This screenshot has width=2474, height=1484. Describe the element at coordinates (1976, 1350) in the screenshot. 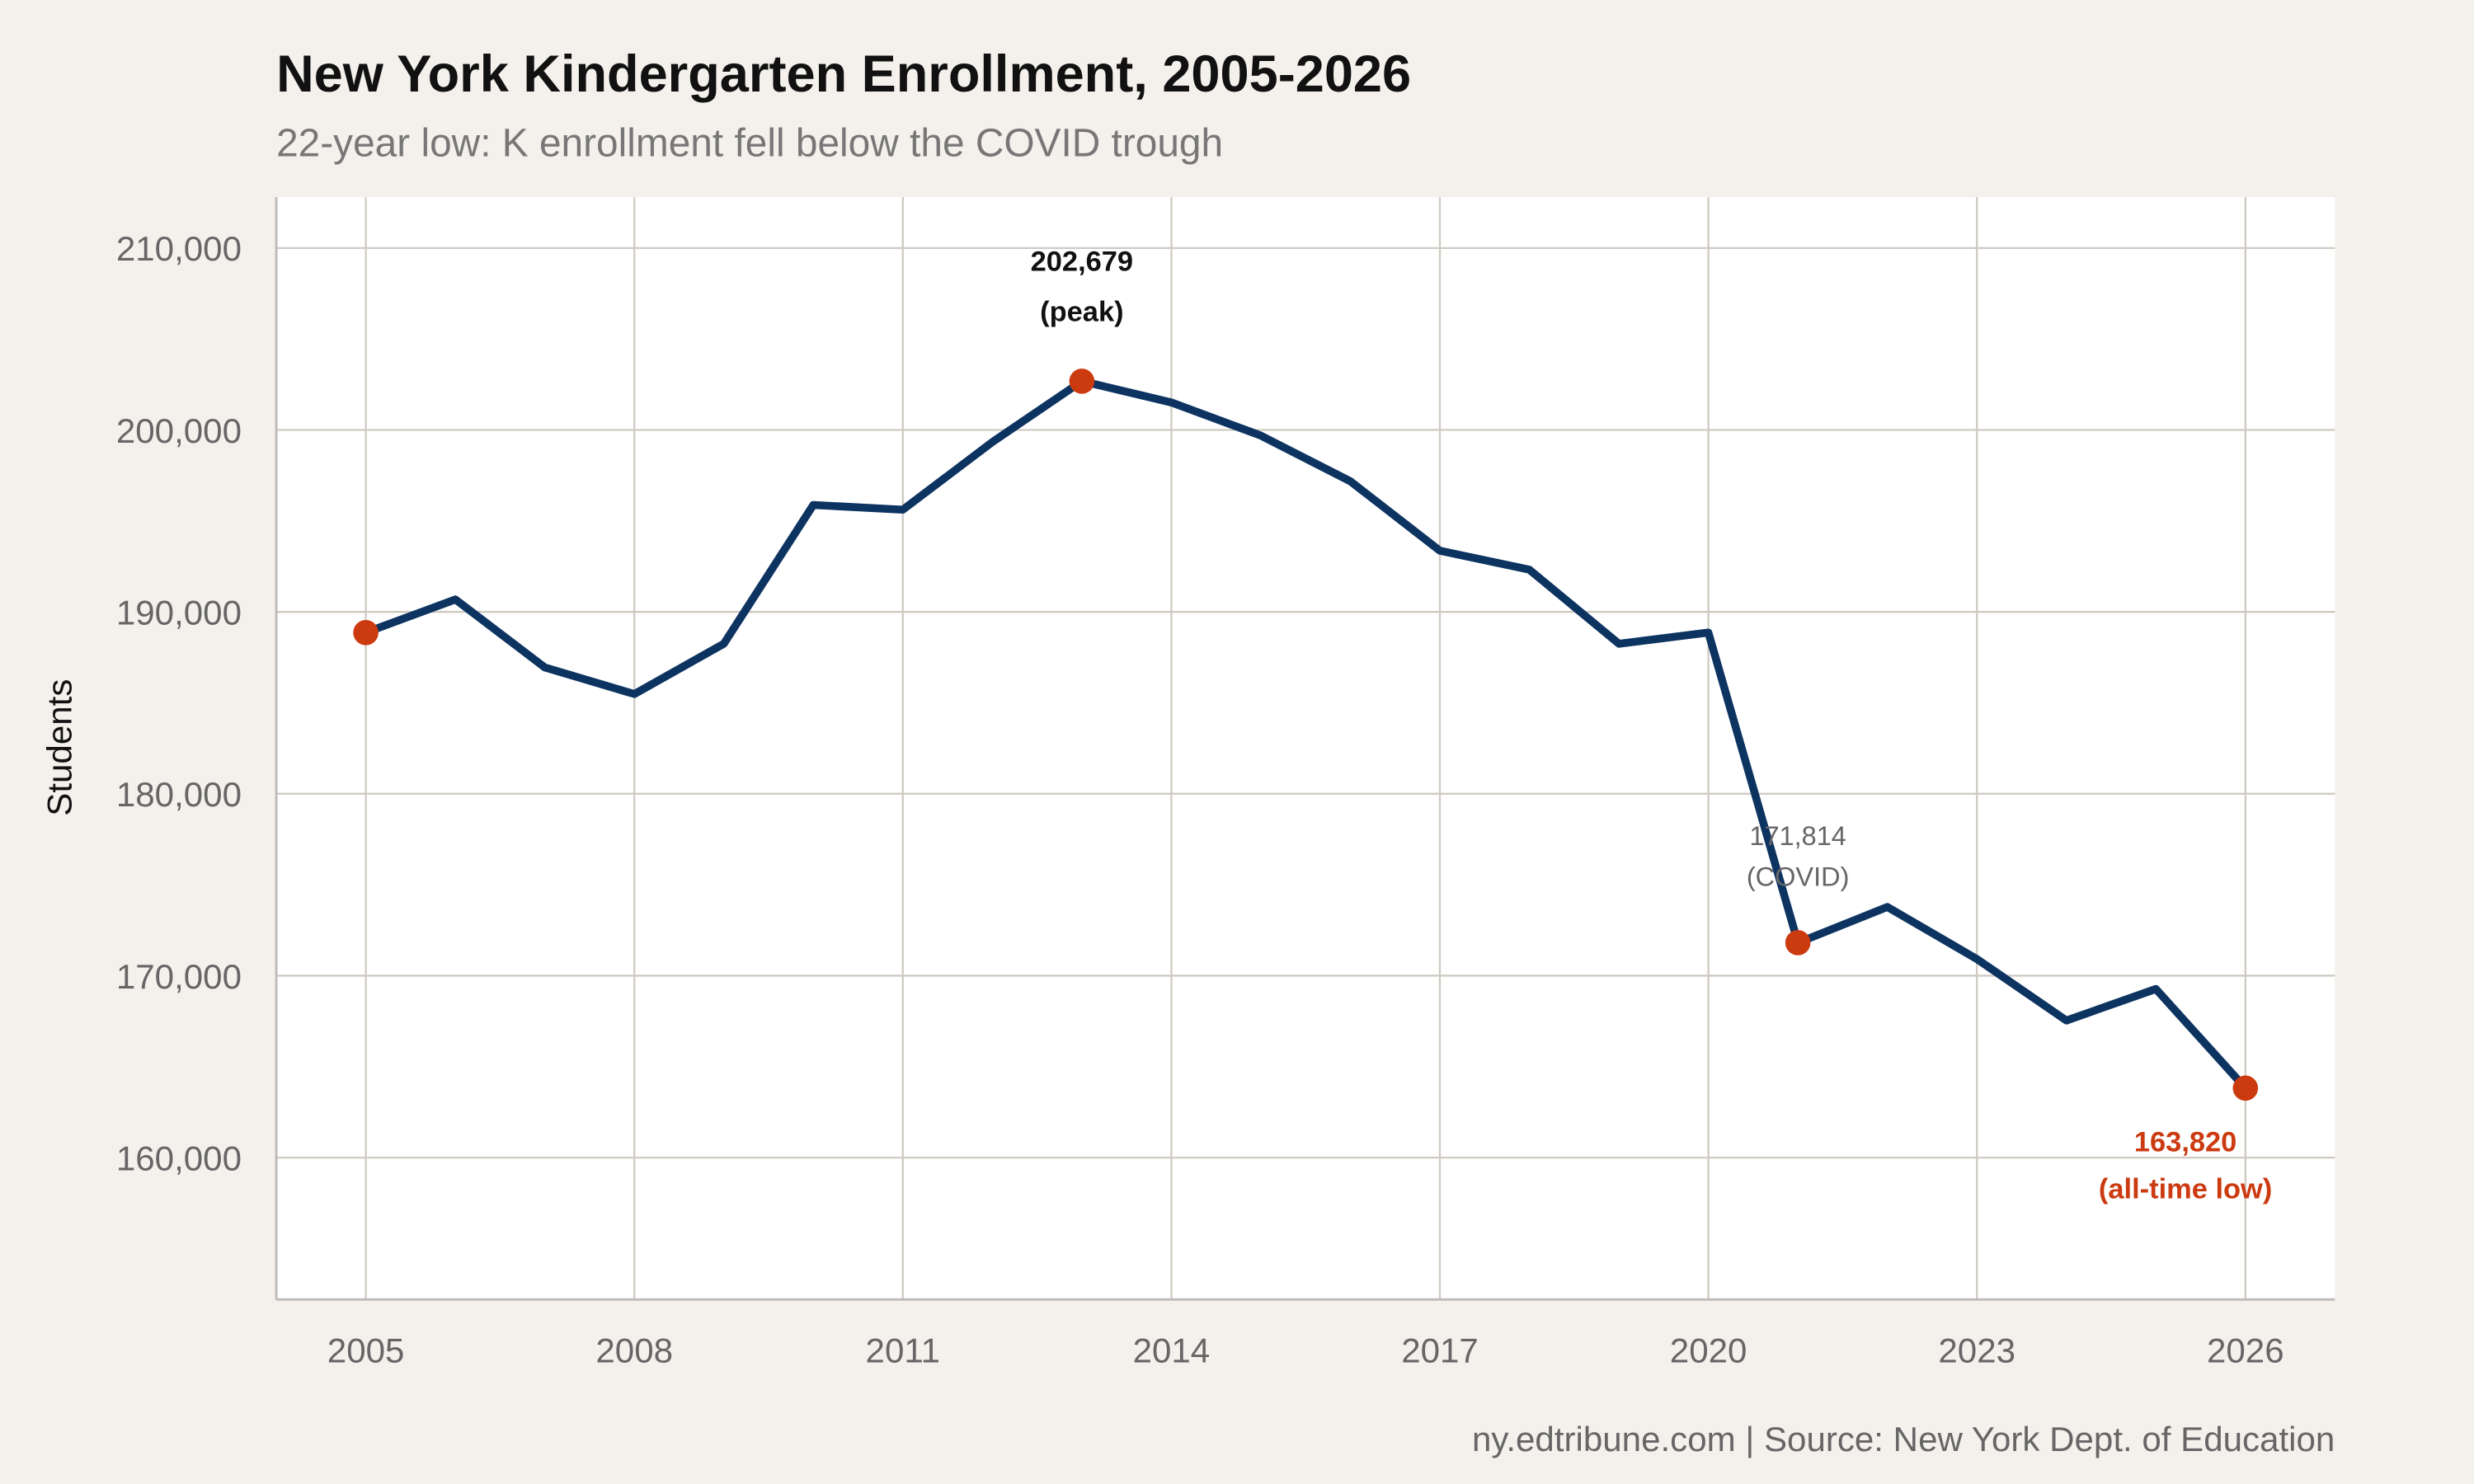

I see `x-tick-label: 2023` at that location.